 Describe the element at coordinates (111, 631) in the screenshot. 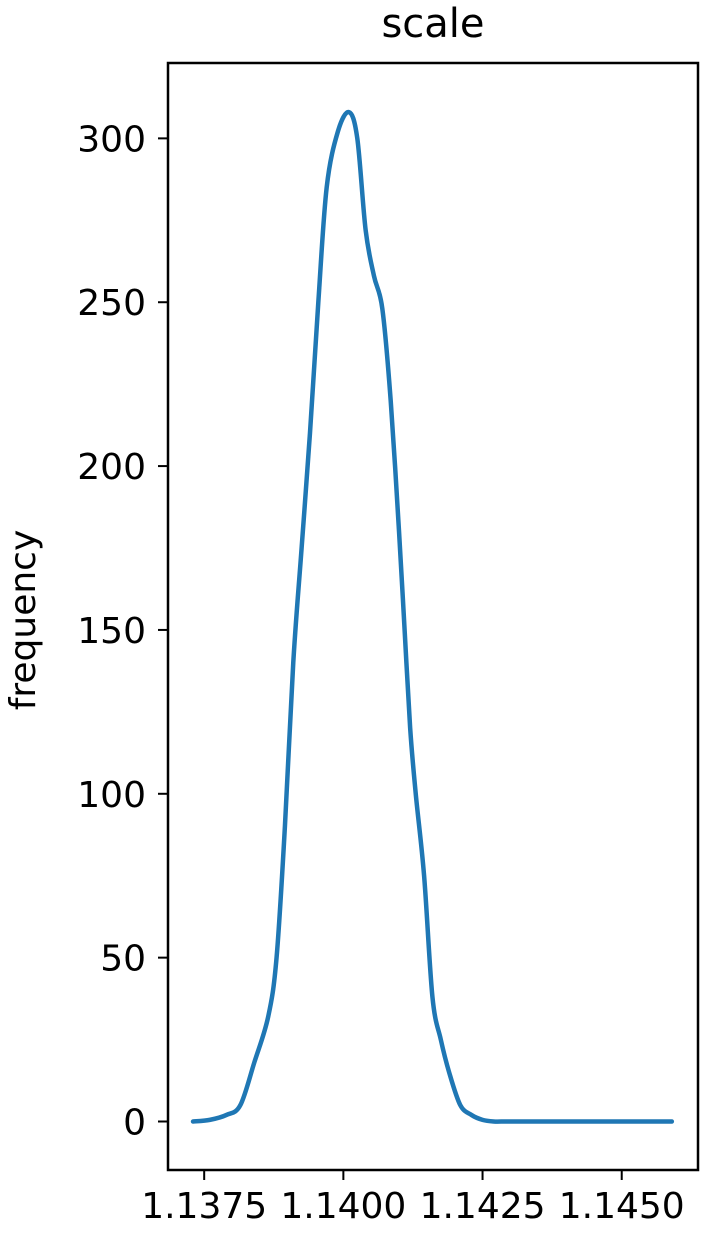

I see `y-tick-label: 150` at that location.